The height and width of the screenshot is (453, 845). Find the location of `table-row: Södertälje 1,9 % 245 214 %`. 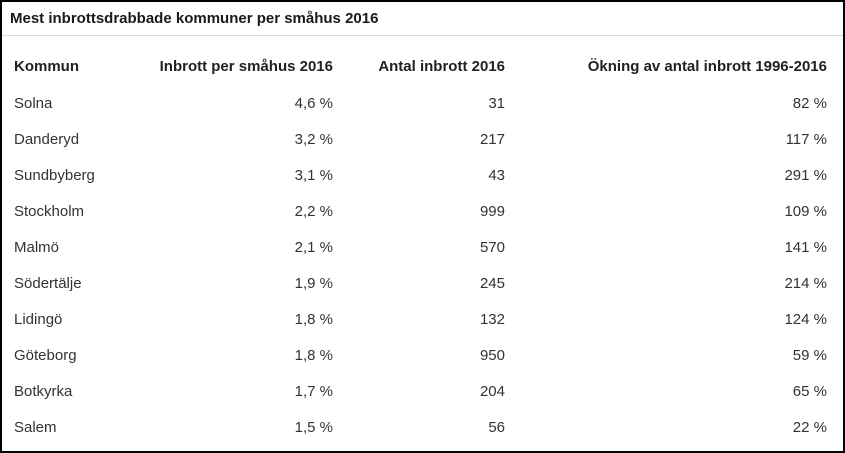

table-row: Södertälje 1,9 % 245 214 % is located at coordinates (422, 284).